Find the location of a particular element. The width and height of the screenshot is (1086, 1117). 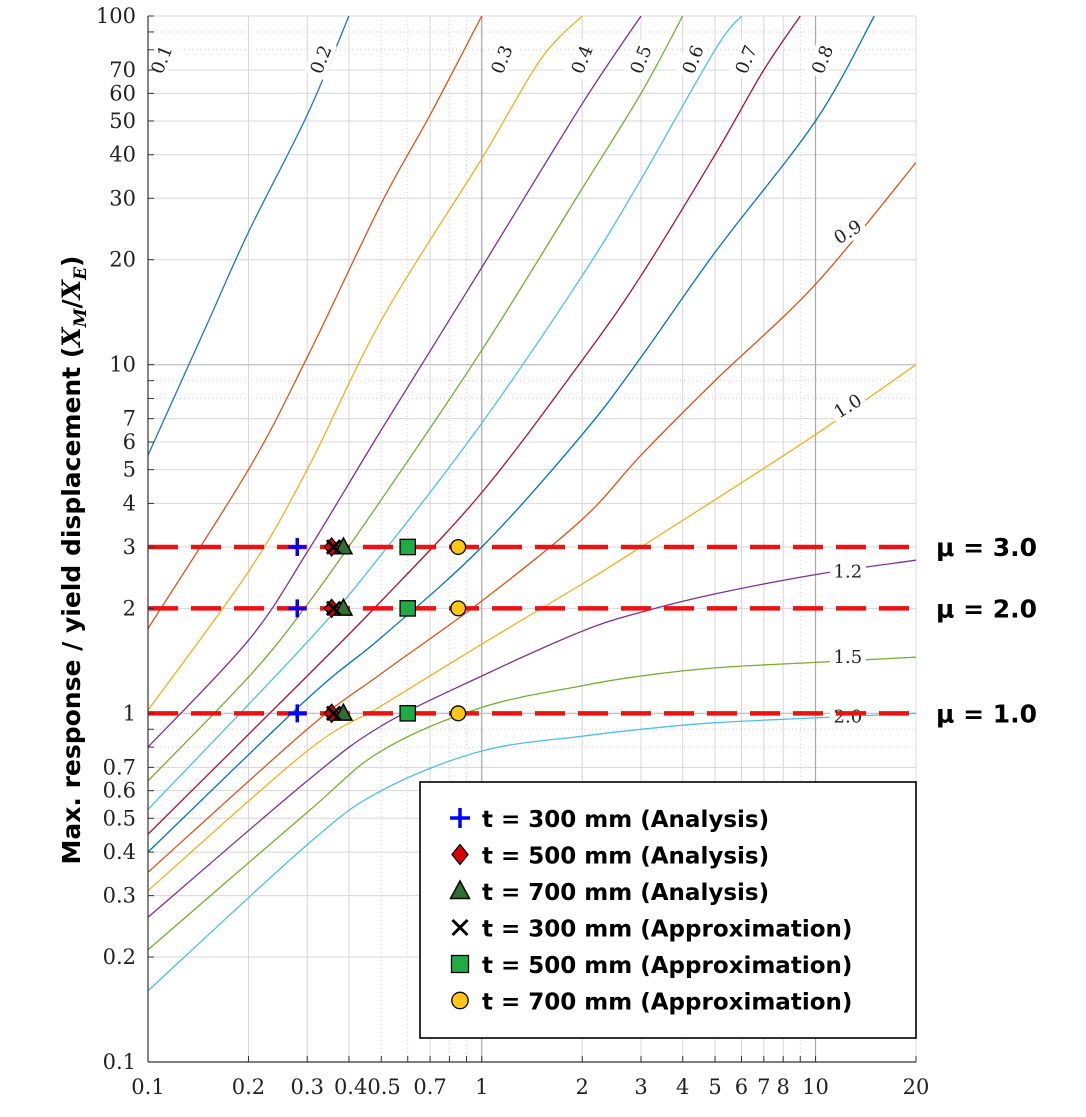

y-tick-label-20: 20 is located at coordinates (122, 260).